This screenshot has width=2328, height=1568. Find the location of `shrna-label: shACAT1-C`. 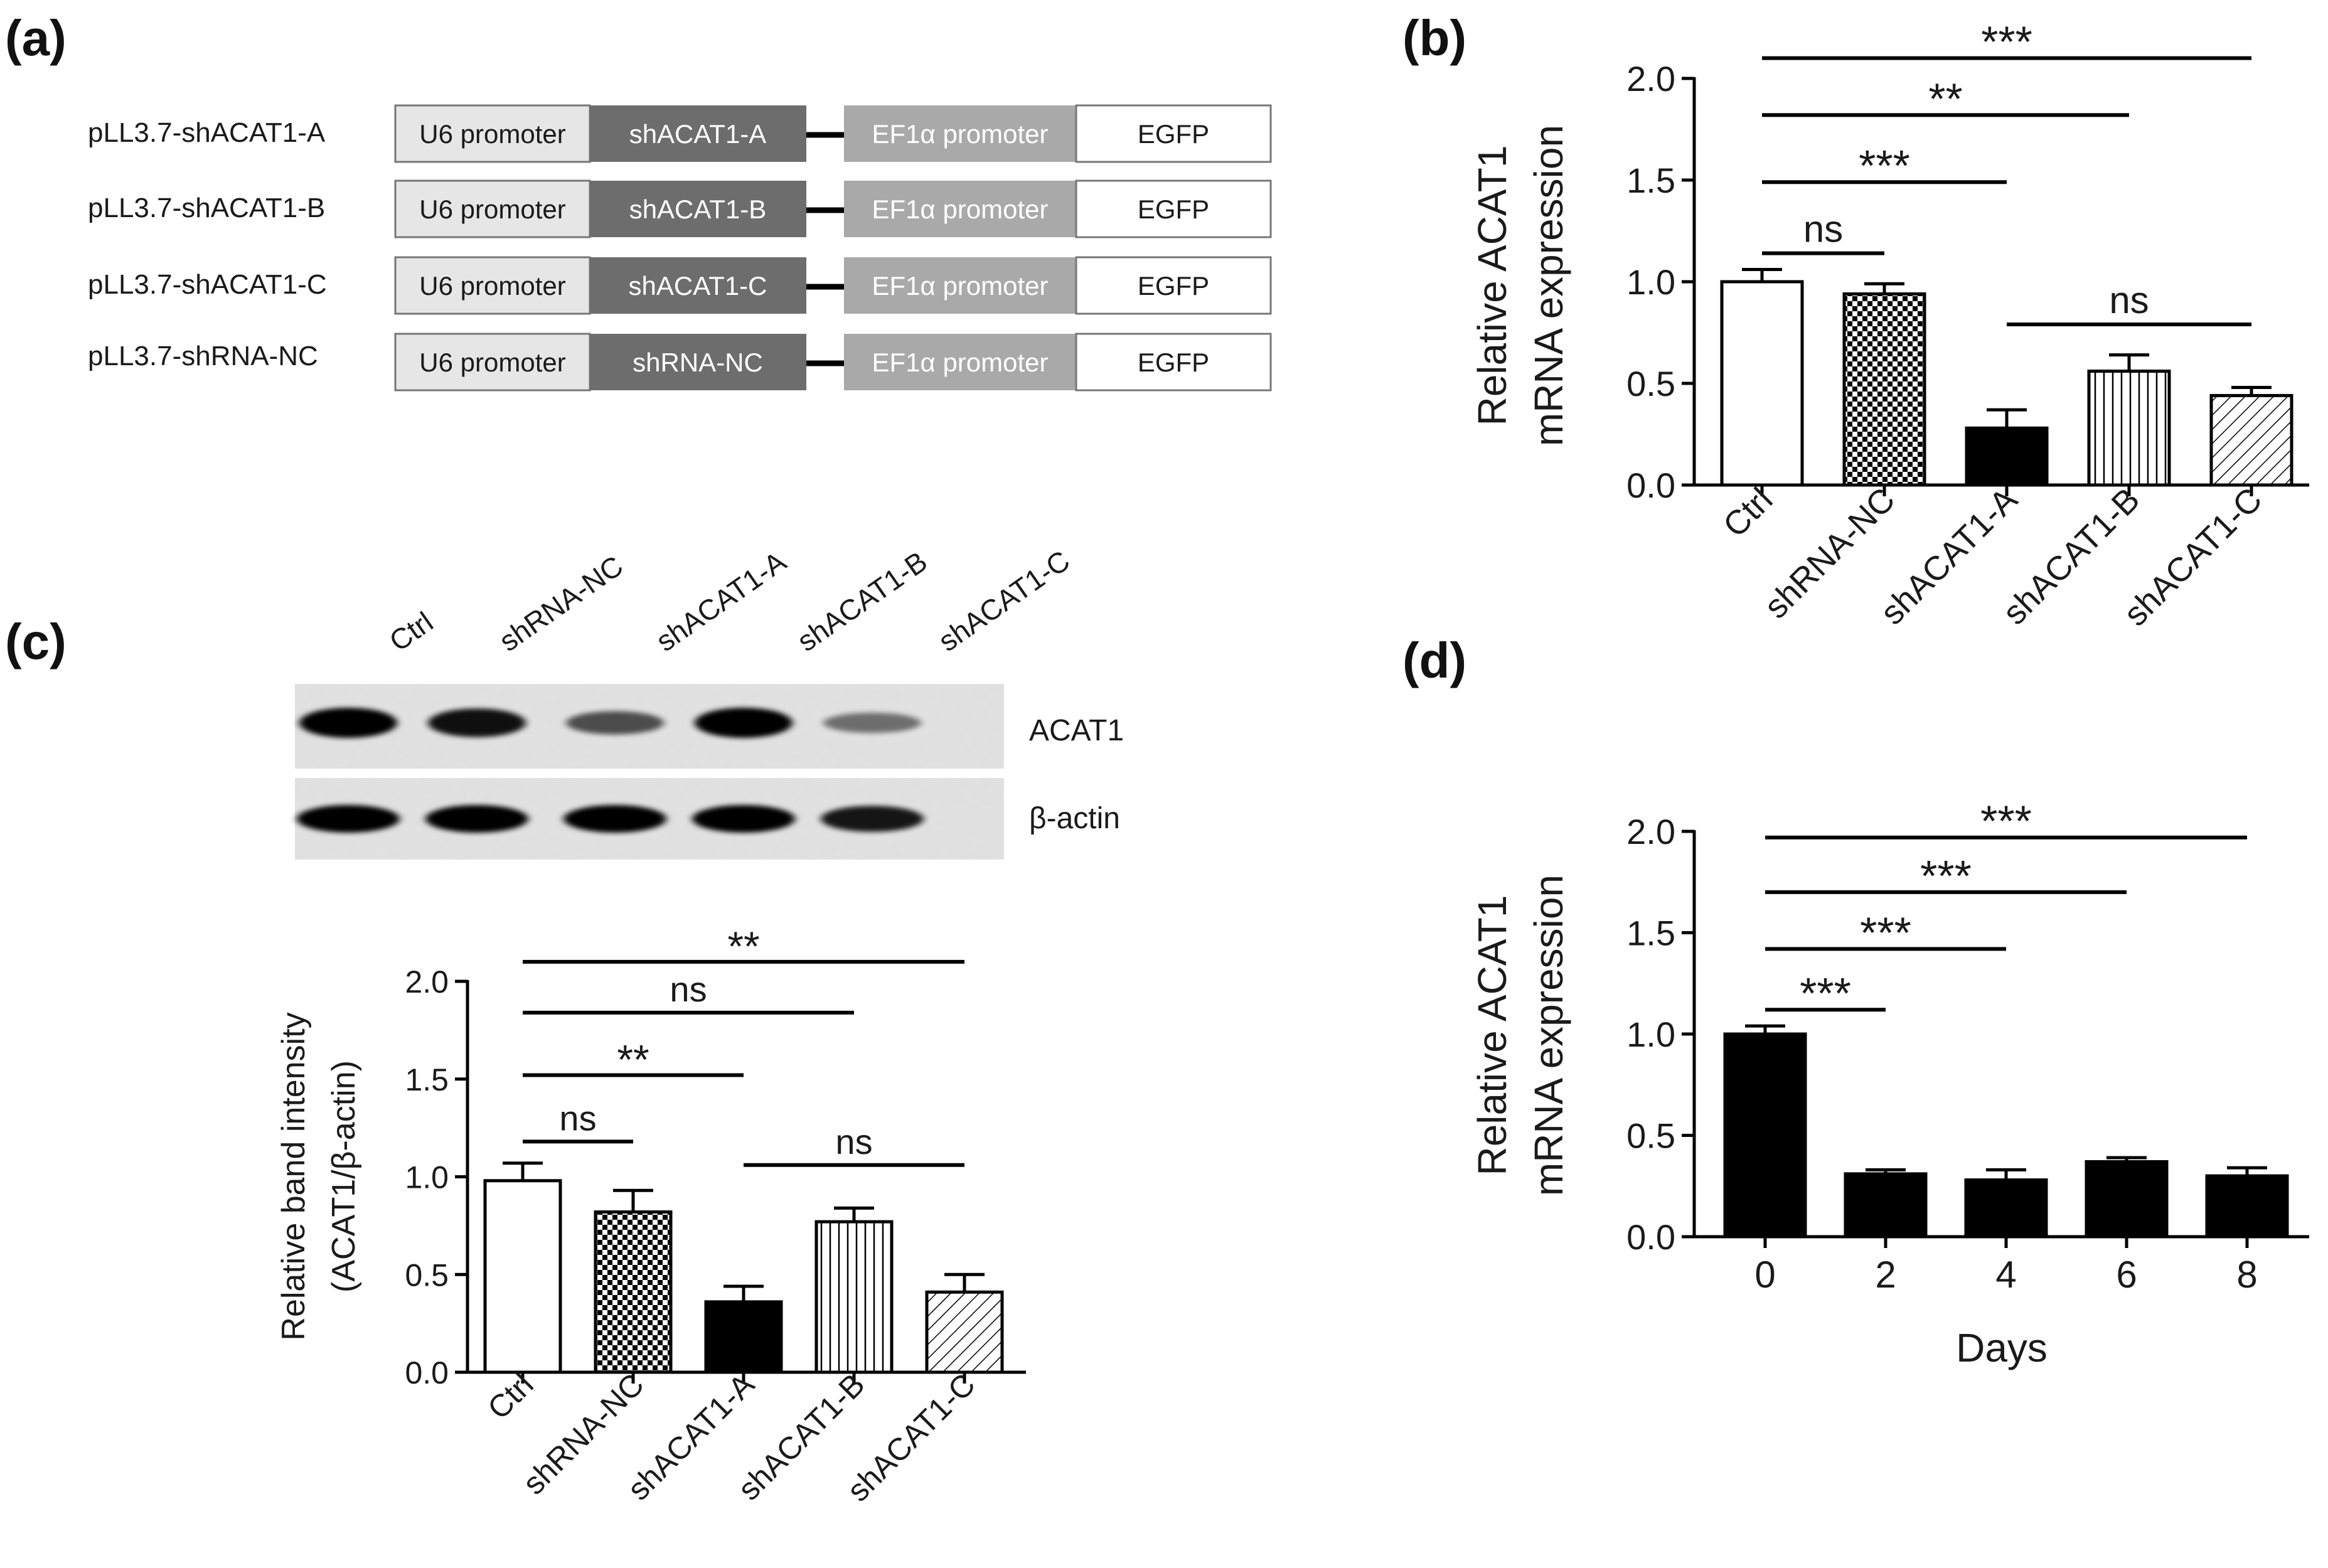

shrna-label: shACAT1-C is located at coordinates (698, 286).